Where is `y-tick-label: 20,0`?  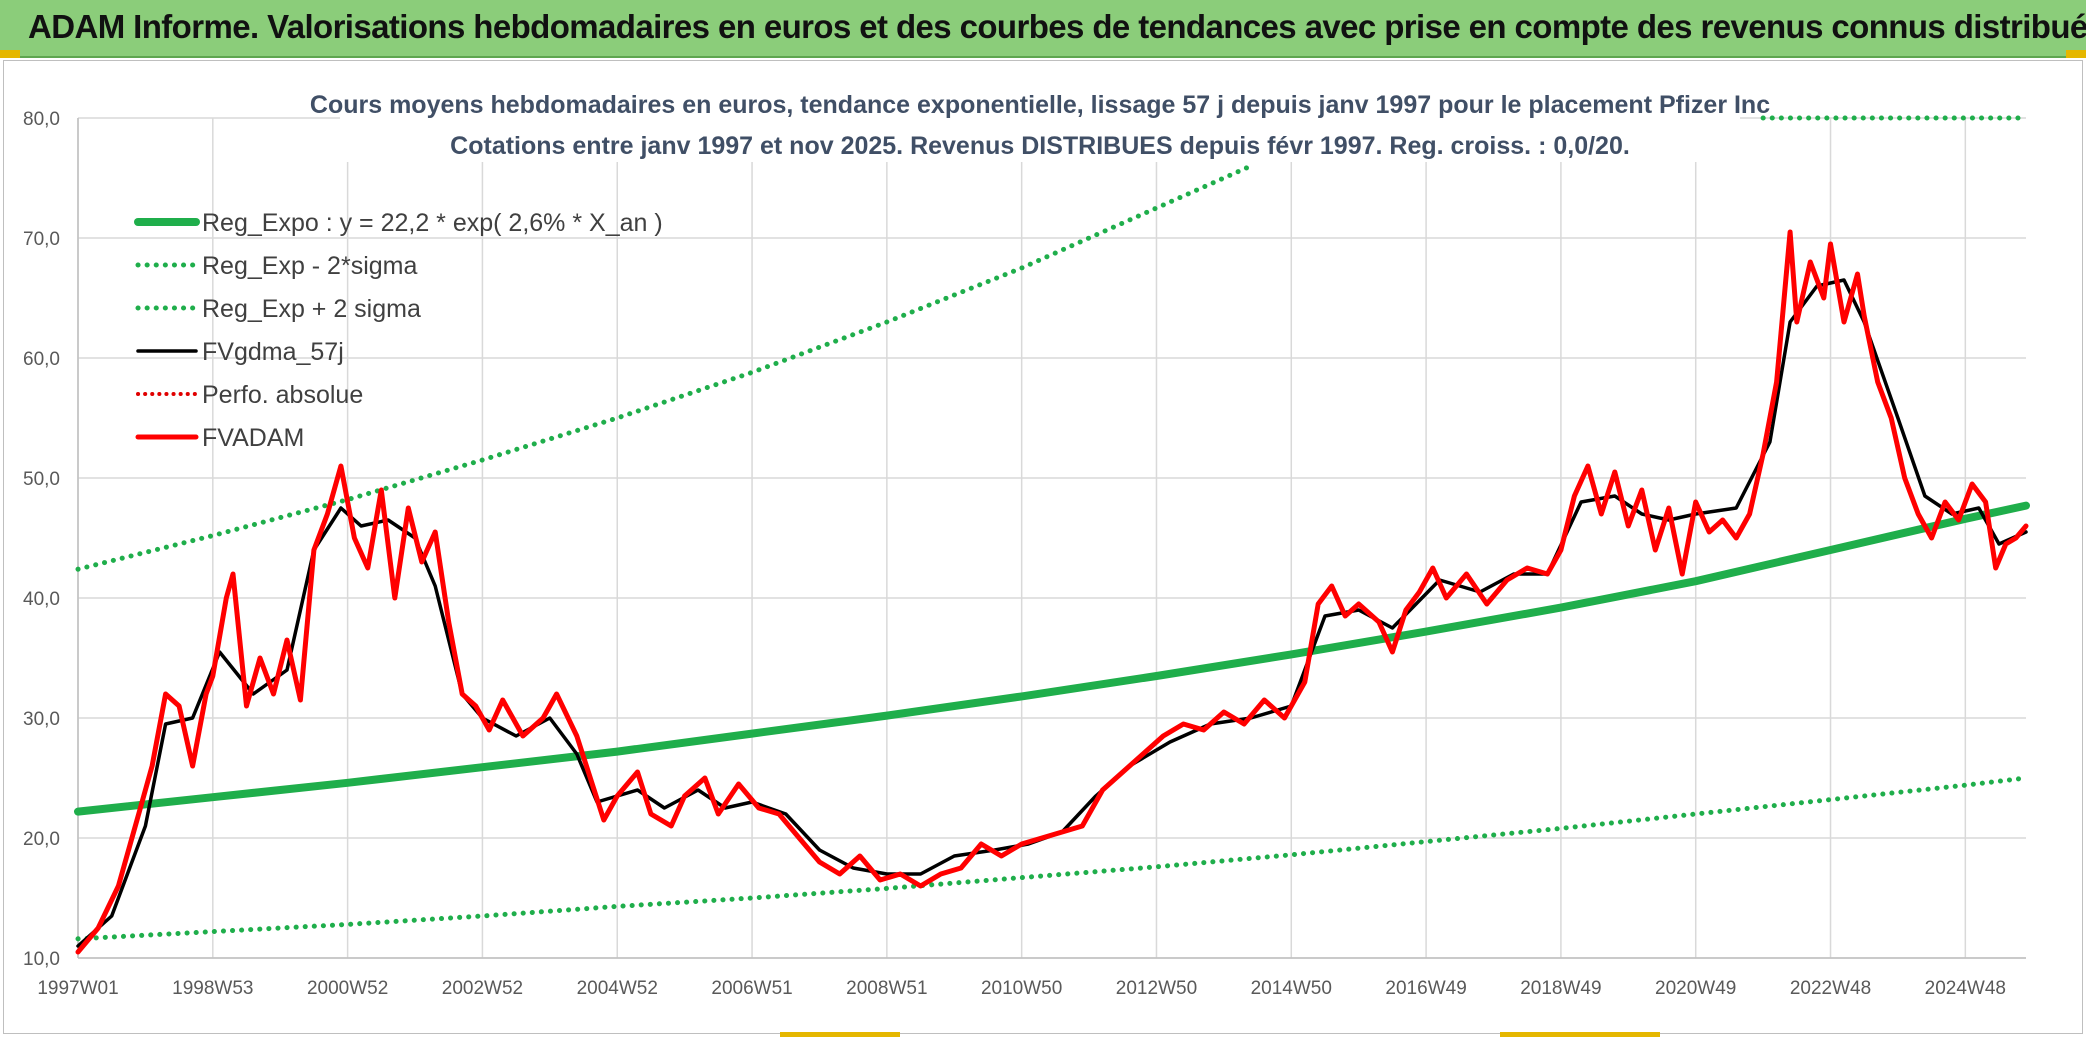 y-tick-label: 20,0 is located at coordinates (41, 839).